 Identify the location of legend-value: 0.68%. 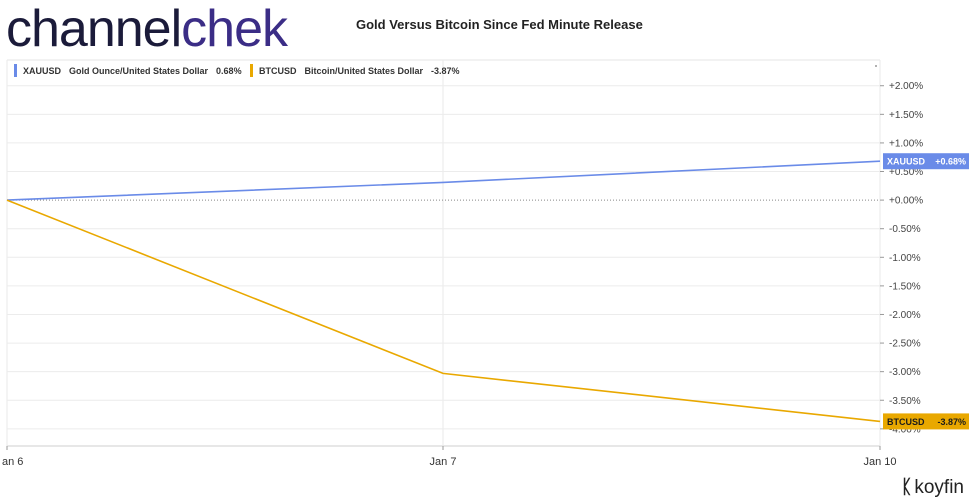
(229, 71).